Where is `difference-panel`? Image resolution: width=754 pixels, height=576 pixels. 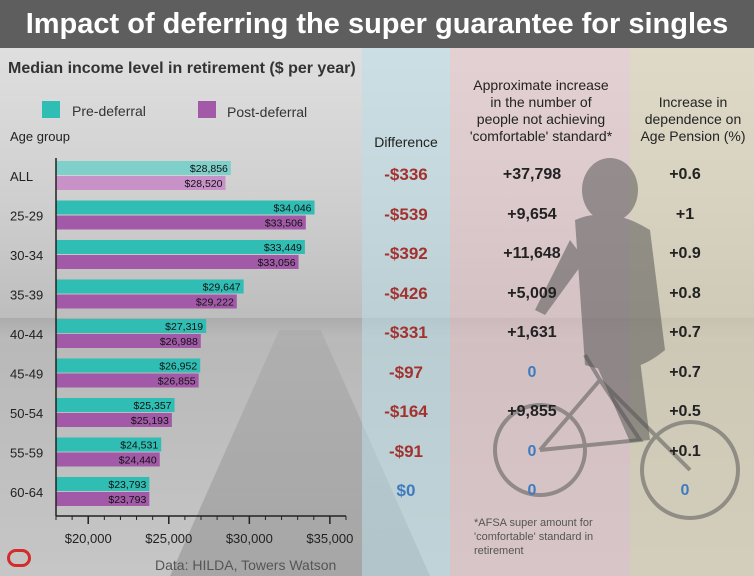
difference-panel is located at coordinates (406, 312).